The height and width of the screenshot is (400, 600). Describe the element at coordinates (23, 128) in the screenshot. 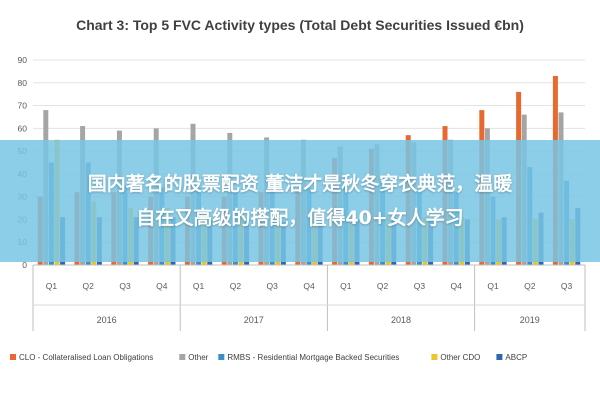

I see `y-tick-label: 60` at that location.